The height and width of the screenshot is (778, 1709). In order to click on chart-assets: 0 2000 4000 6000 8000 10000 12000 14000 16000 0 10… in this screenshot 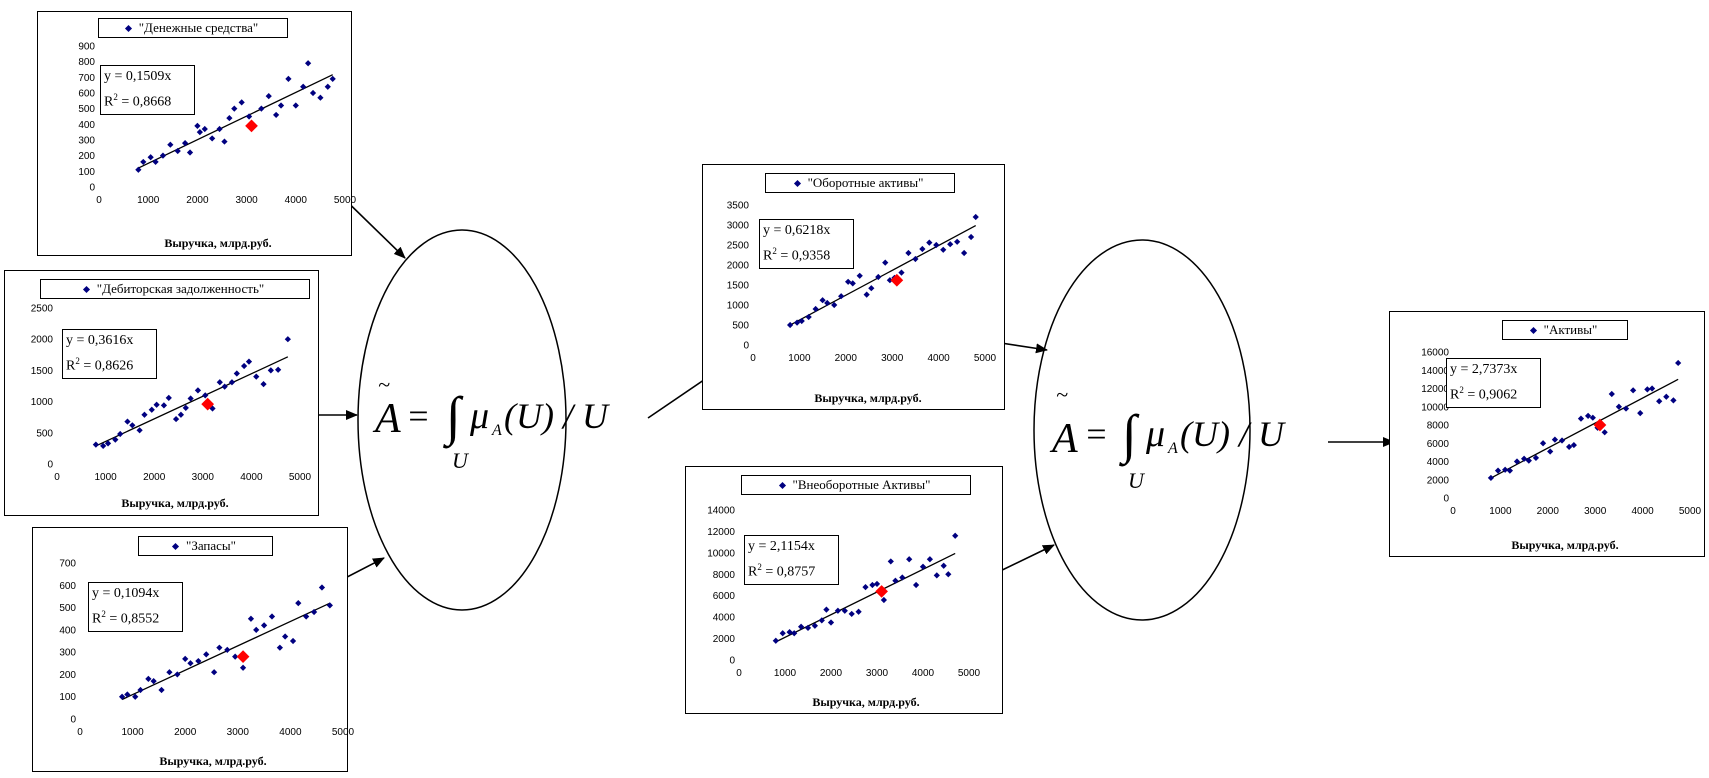, I will do `click(1547, 434)`.